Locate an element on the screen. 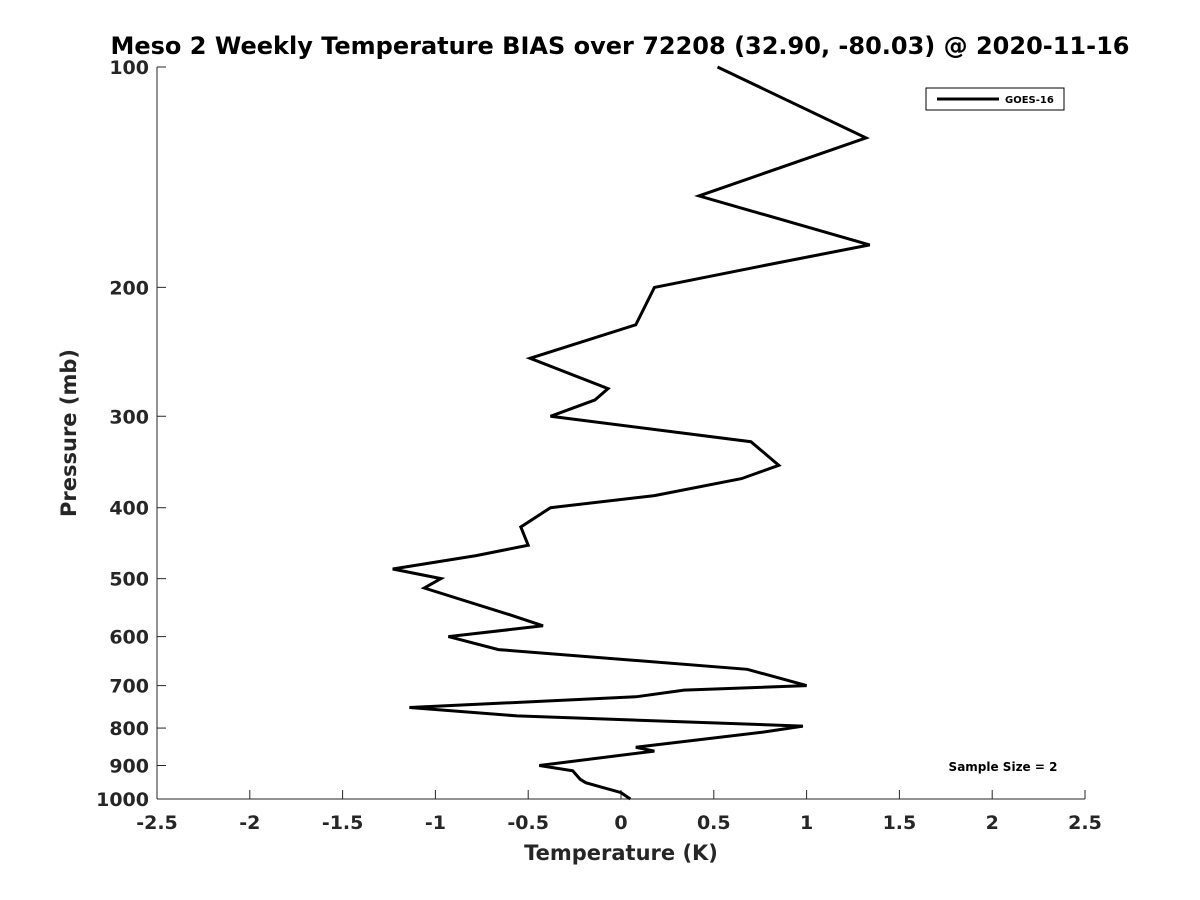 The image size is (1200, 900). y-tick-label: 400 is located at coordinates (129, 509).